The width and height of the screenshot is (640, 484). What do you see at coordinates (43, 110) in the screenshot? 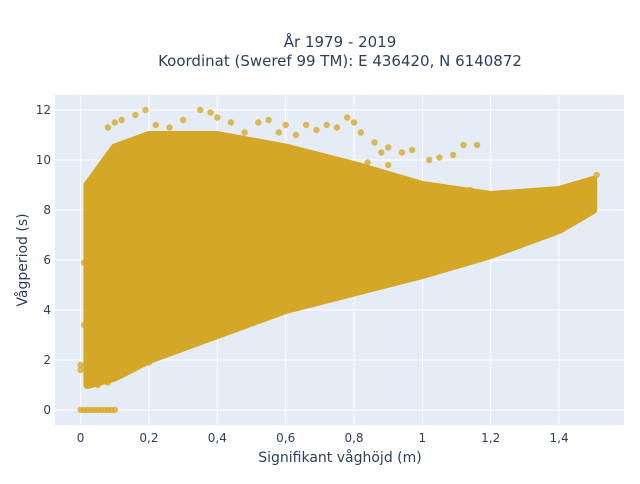
I see `y-tick-label: 12` at bounding box center [43, 110].